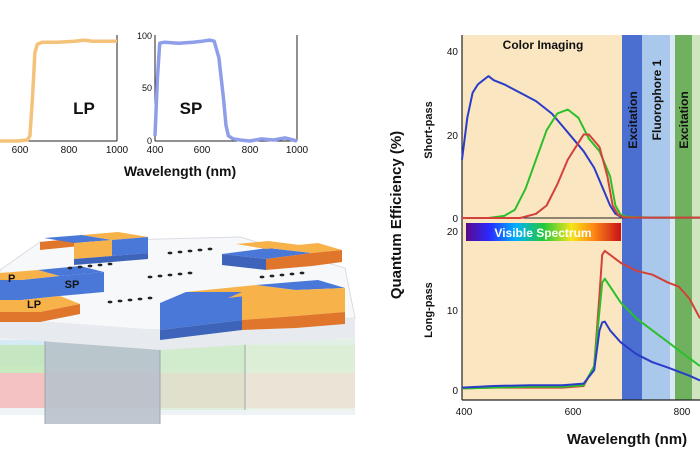 The height and width of the screenshot is (450, 700). Describe the element at coordinates (144, 36) in the screenshot. I see `sp-y-tick: 100` at that location.